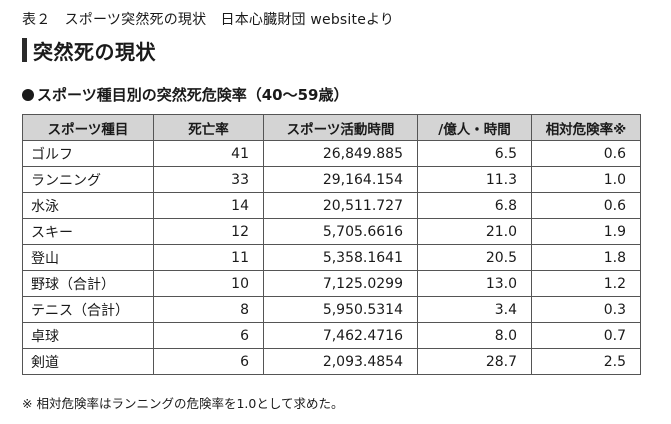 Image resolution: width=671 pixels, height=424 pixels. What do you see at coordinates (586, 283) in the screenshot?
I see `cell-relative-risk: 1.2` at bounding box center [586, 283].